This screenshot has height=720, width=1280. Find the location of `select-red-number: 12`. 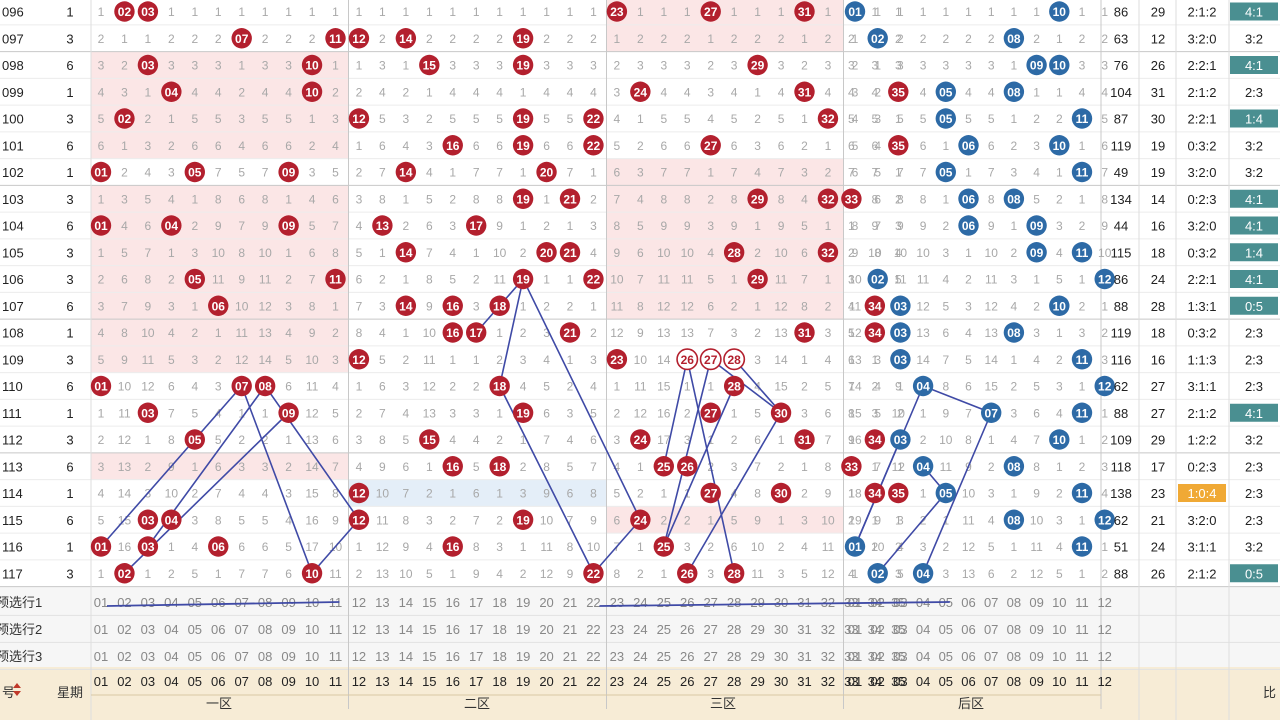

select-red-number: 12 is located at coordinates (359, 656).